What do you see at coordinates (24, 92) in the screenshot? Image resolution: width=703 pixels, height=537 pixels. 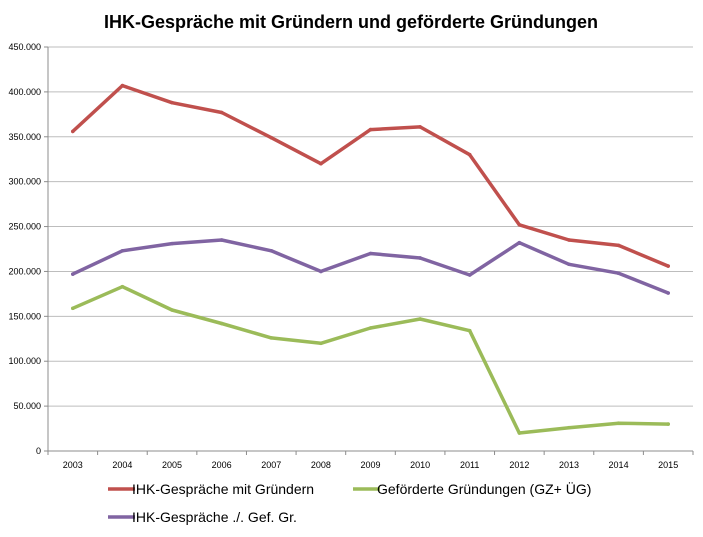 I see `y-tick-label: 400.000` at bounding box center [24, 92].